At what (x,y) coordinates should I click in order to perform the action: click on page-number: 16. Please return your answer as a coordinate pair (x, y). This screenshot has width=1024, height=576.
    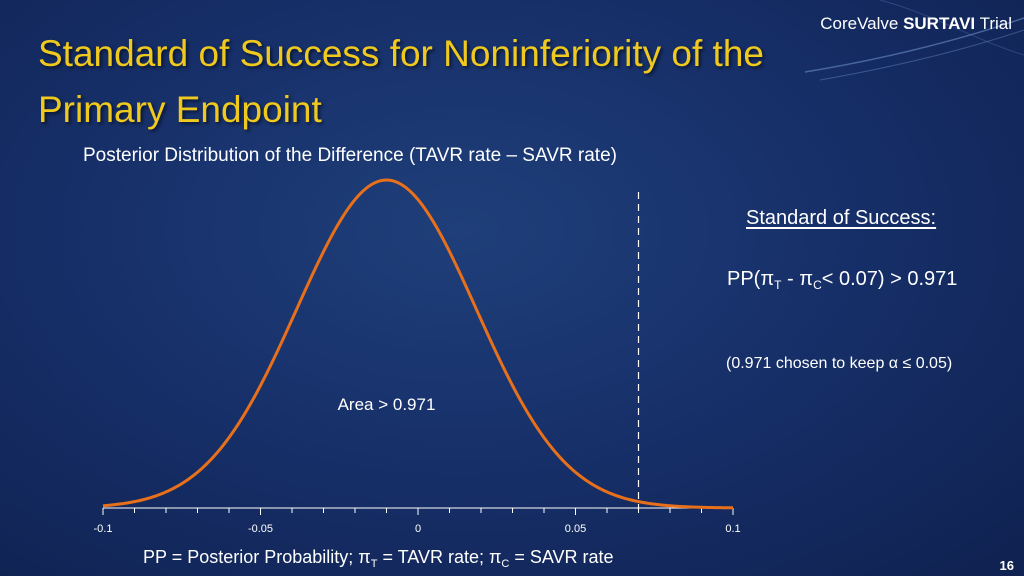
    Looking at the image, I should click on (1006, 565).